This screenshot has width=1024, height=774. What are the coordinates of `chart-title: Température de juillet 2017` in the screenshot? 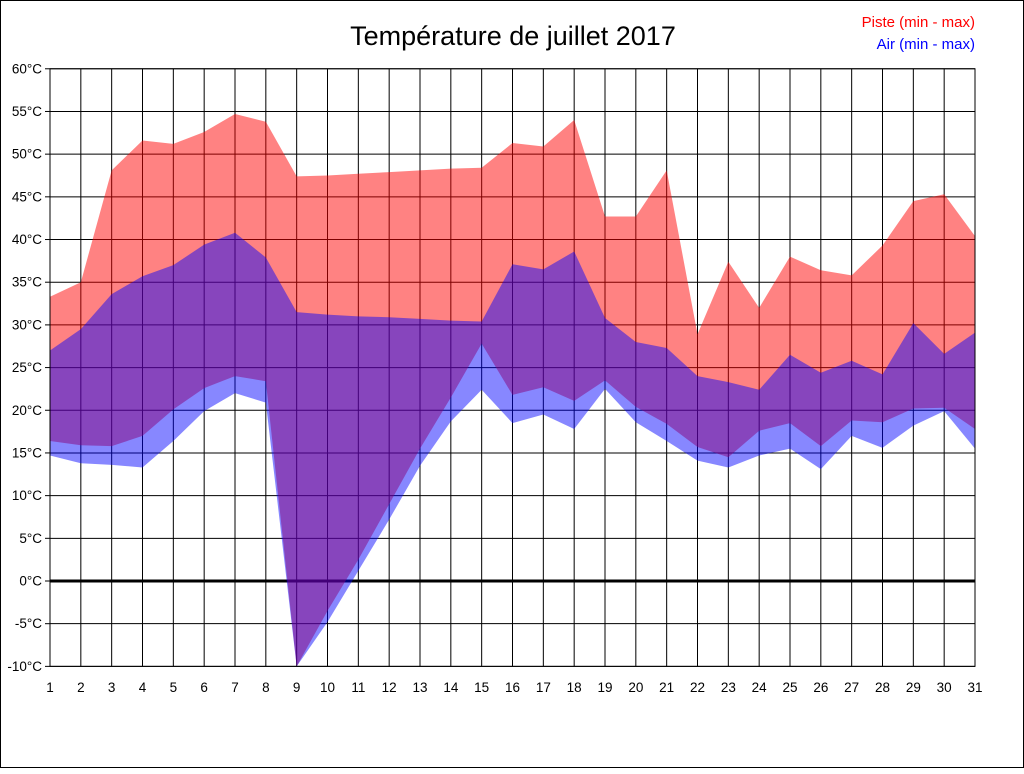 It's located at (513, 36).